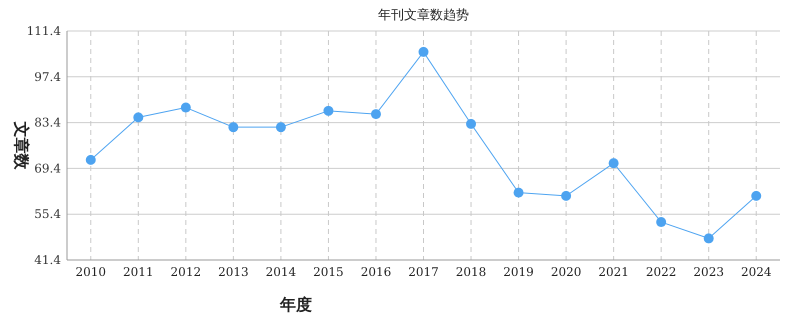 This screenshot has height=330, width=798. I want to click on x-tick-label: 2015, so click(328, 272).